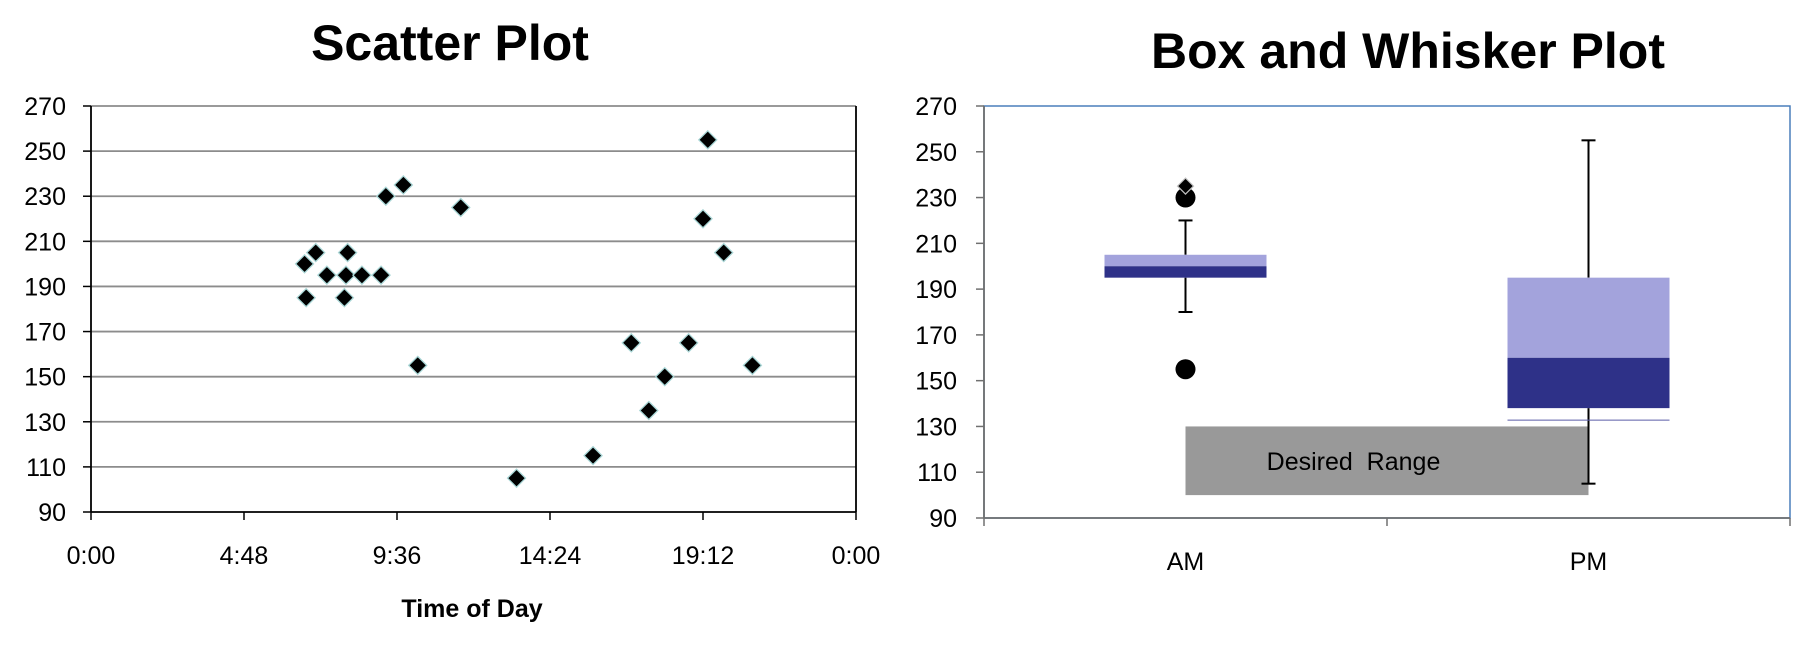 The height and width of the screenshot is (662, 1814). I want to click on box-extreme-outlier-point, so click(1185, 186).